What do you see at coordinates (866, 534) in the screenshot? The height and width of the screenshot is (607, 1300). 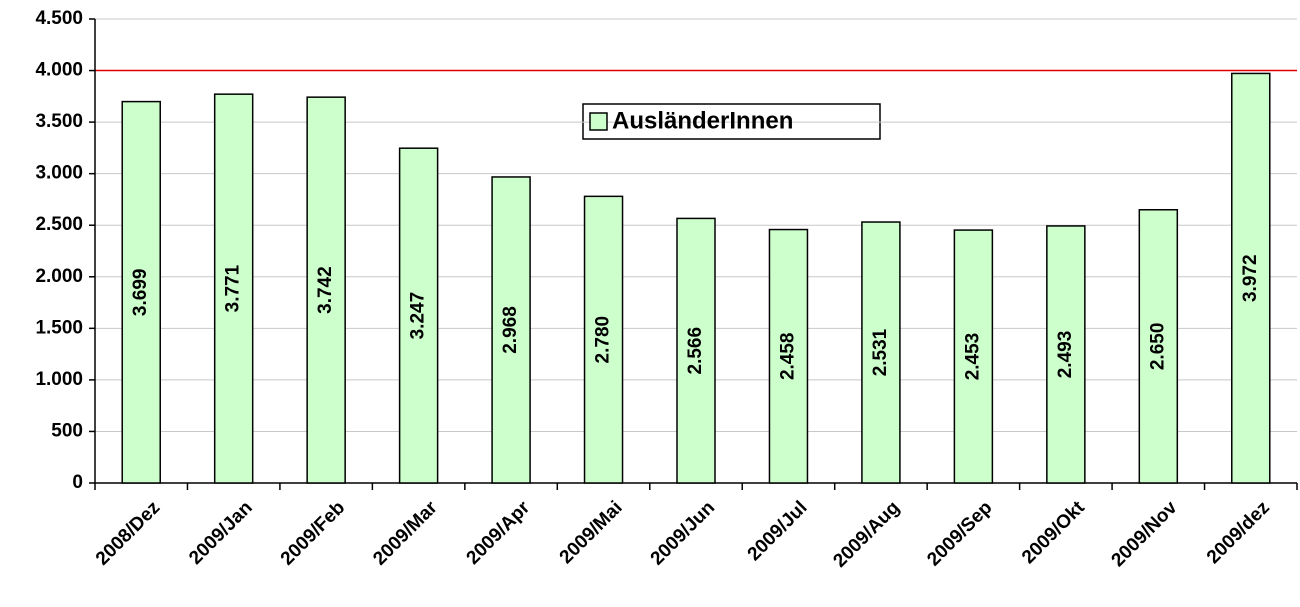 I see `x-tick-label: 2009/Aug` at bounding box center [866, 534].